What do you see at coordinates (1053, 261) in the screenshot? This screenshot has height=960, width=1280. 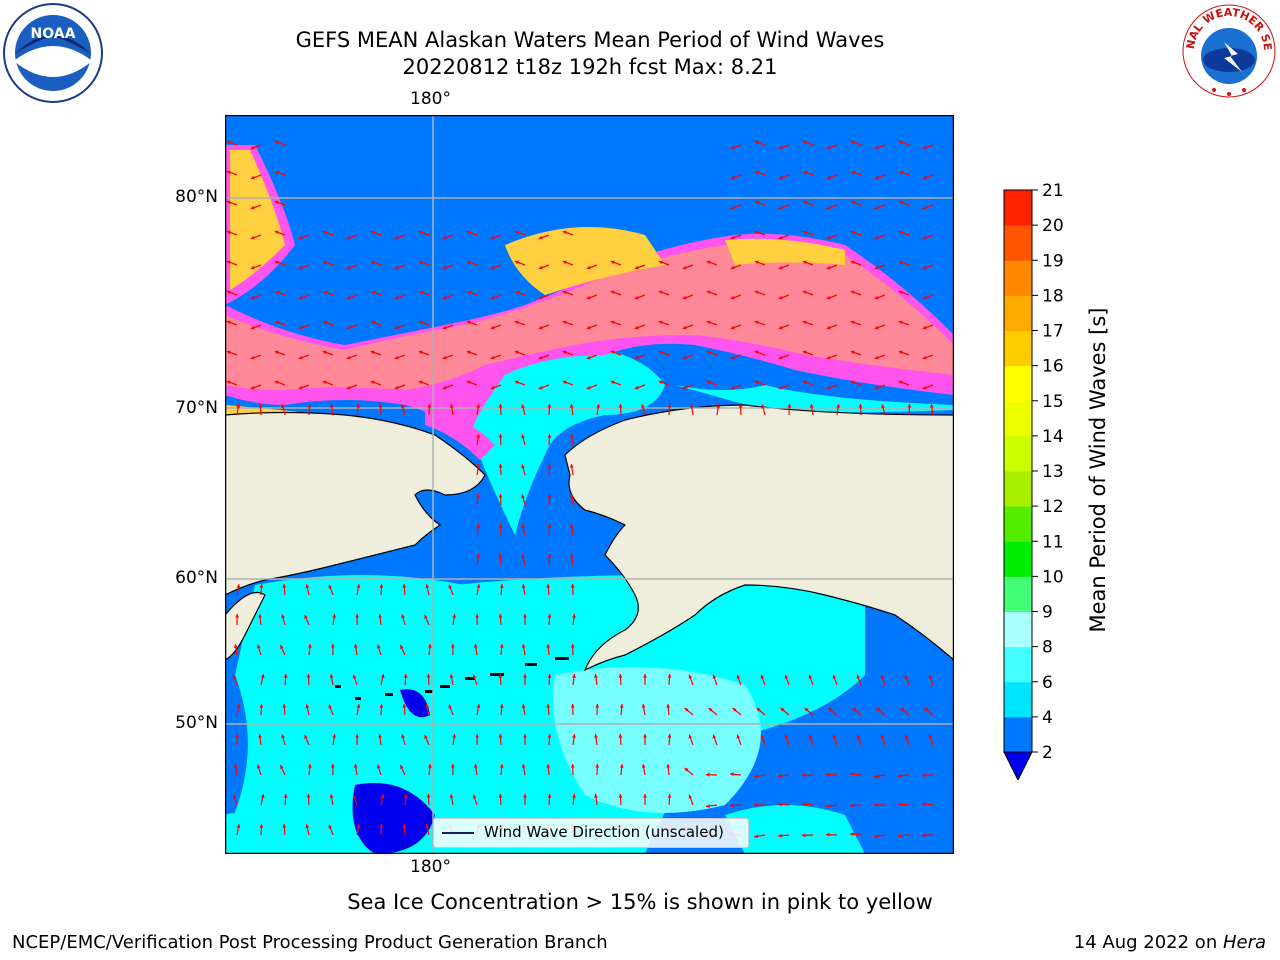 I see `colorbar-tick-label: 19` at bounding box center [1053, 261].